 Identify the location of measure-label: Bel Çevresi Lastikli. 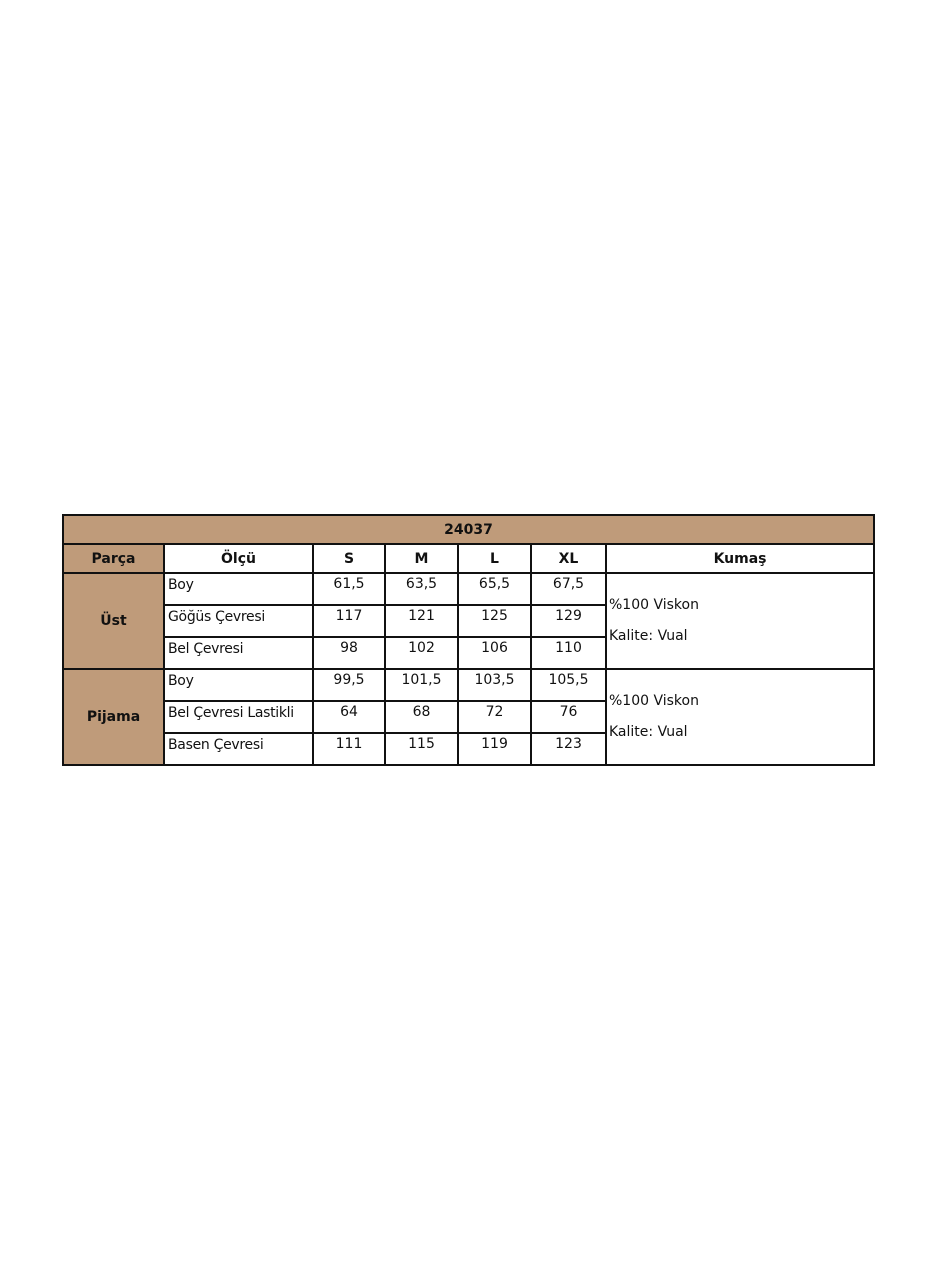
(238, 717).